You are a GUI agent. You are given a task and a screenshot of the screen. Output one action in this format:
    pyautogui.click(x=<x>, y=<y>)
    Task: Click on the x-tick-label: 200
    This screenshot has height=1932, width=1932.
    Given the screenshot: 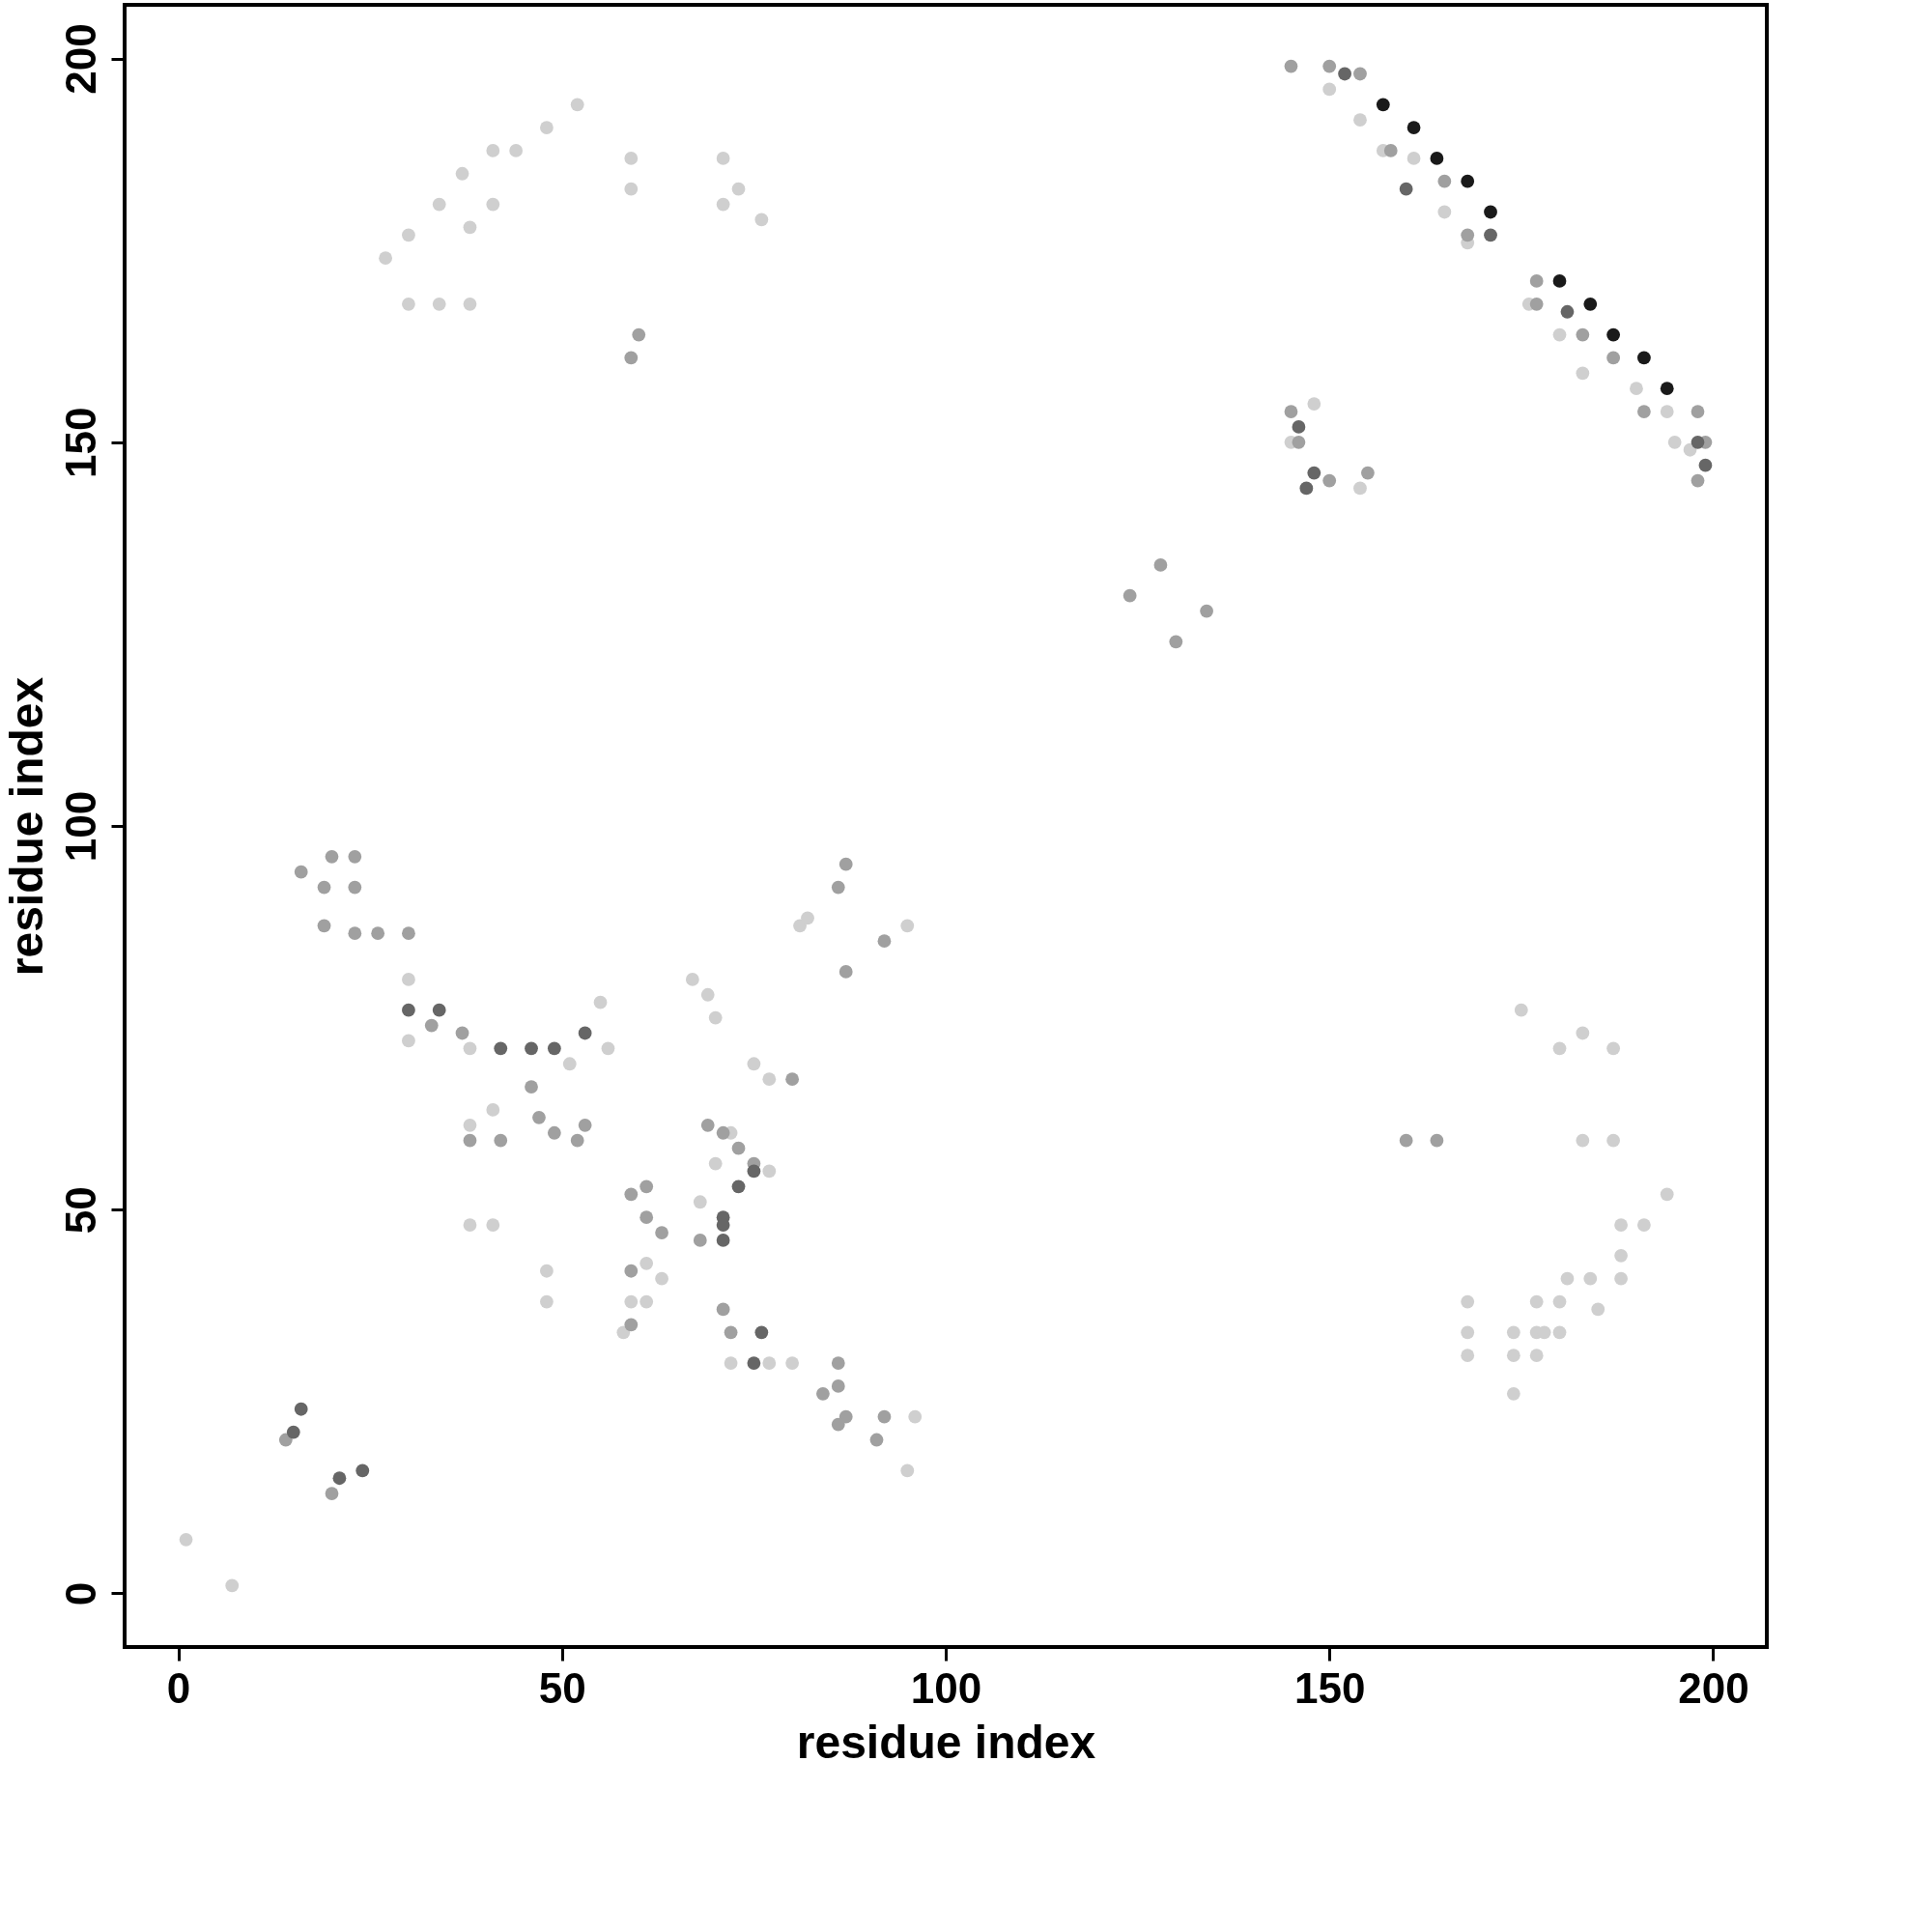 What is the action you would take?
    pyautogui.click(x=1713, y=1687)
    